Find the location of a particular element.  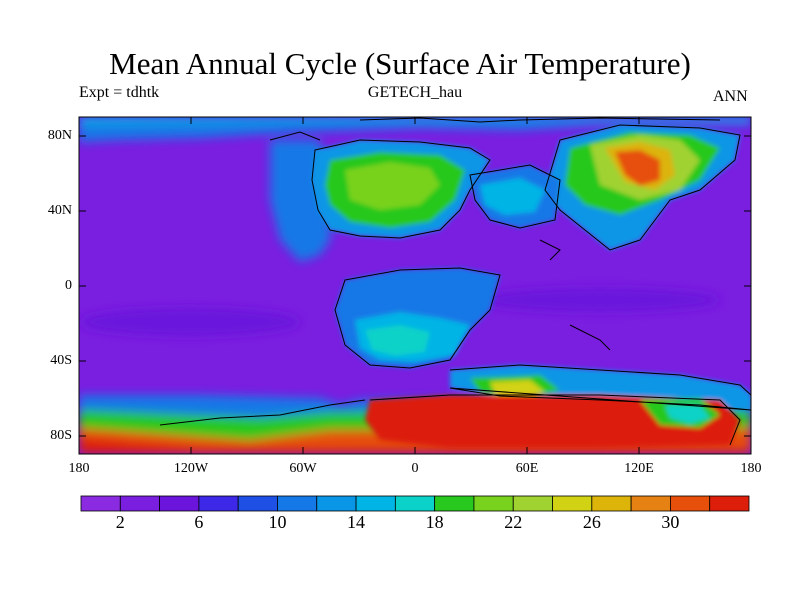

colorbar-label: 14 is located at coordinates (356, 522).